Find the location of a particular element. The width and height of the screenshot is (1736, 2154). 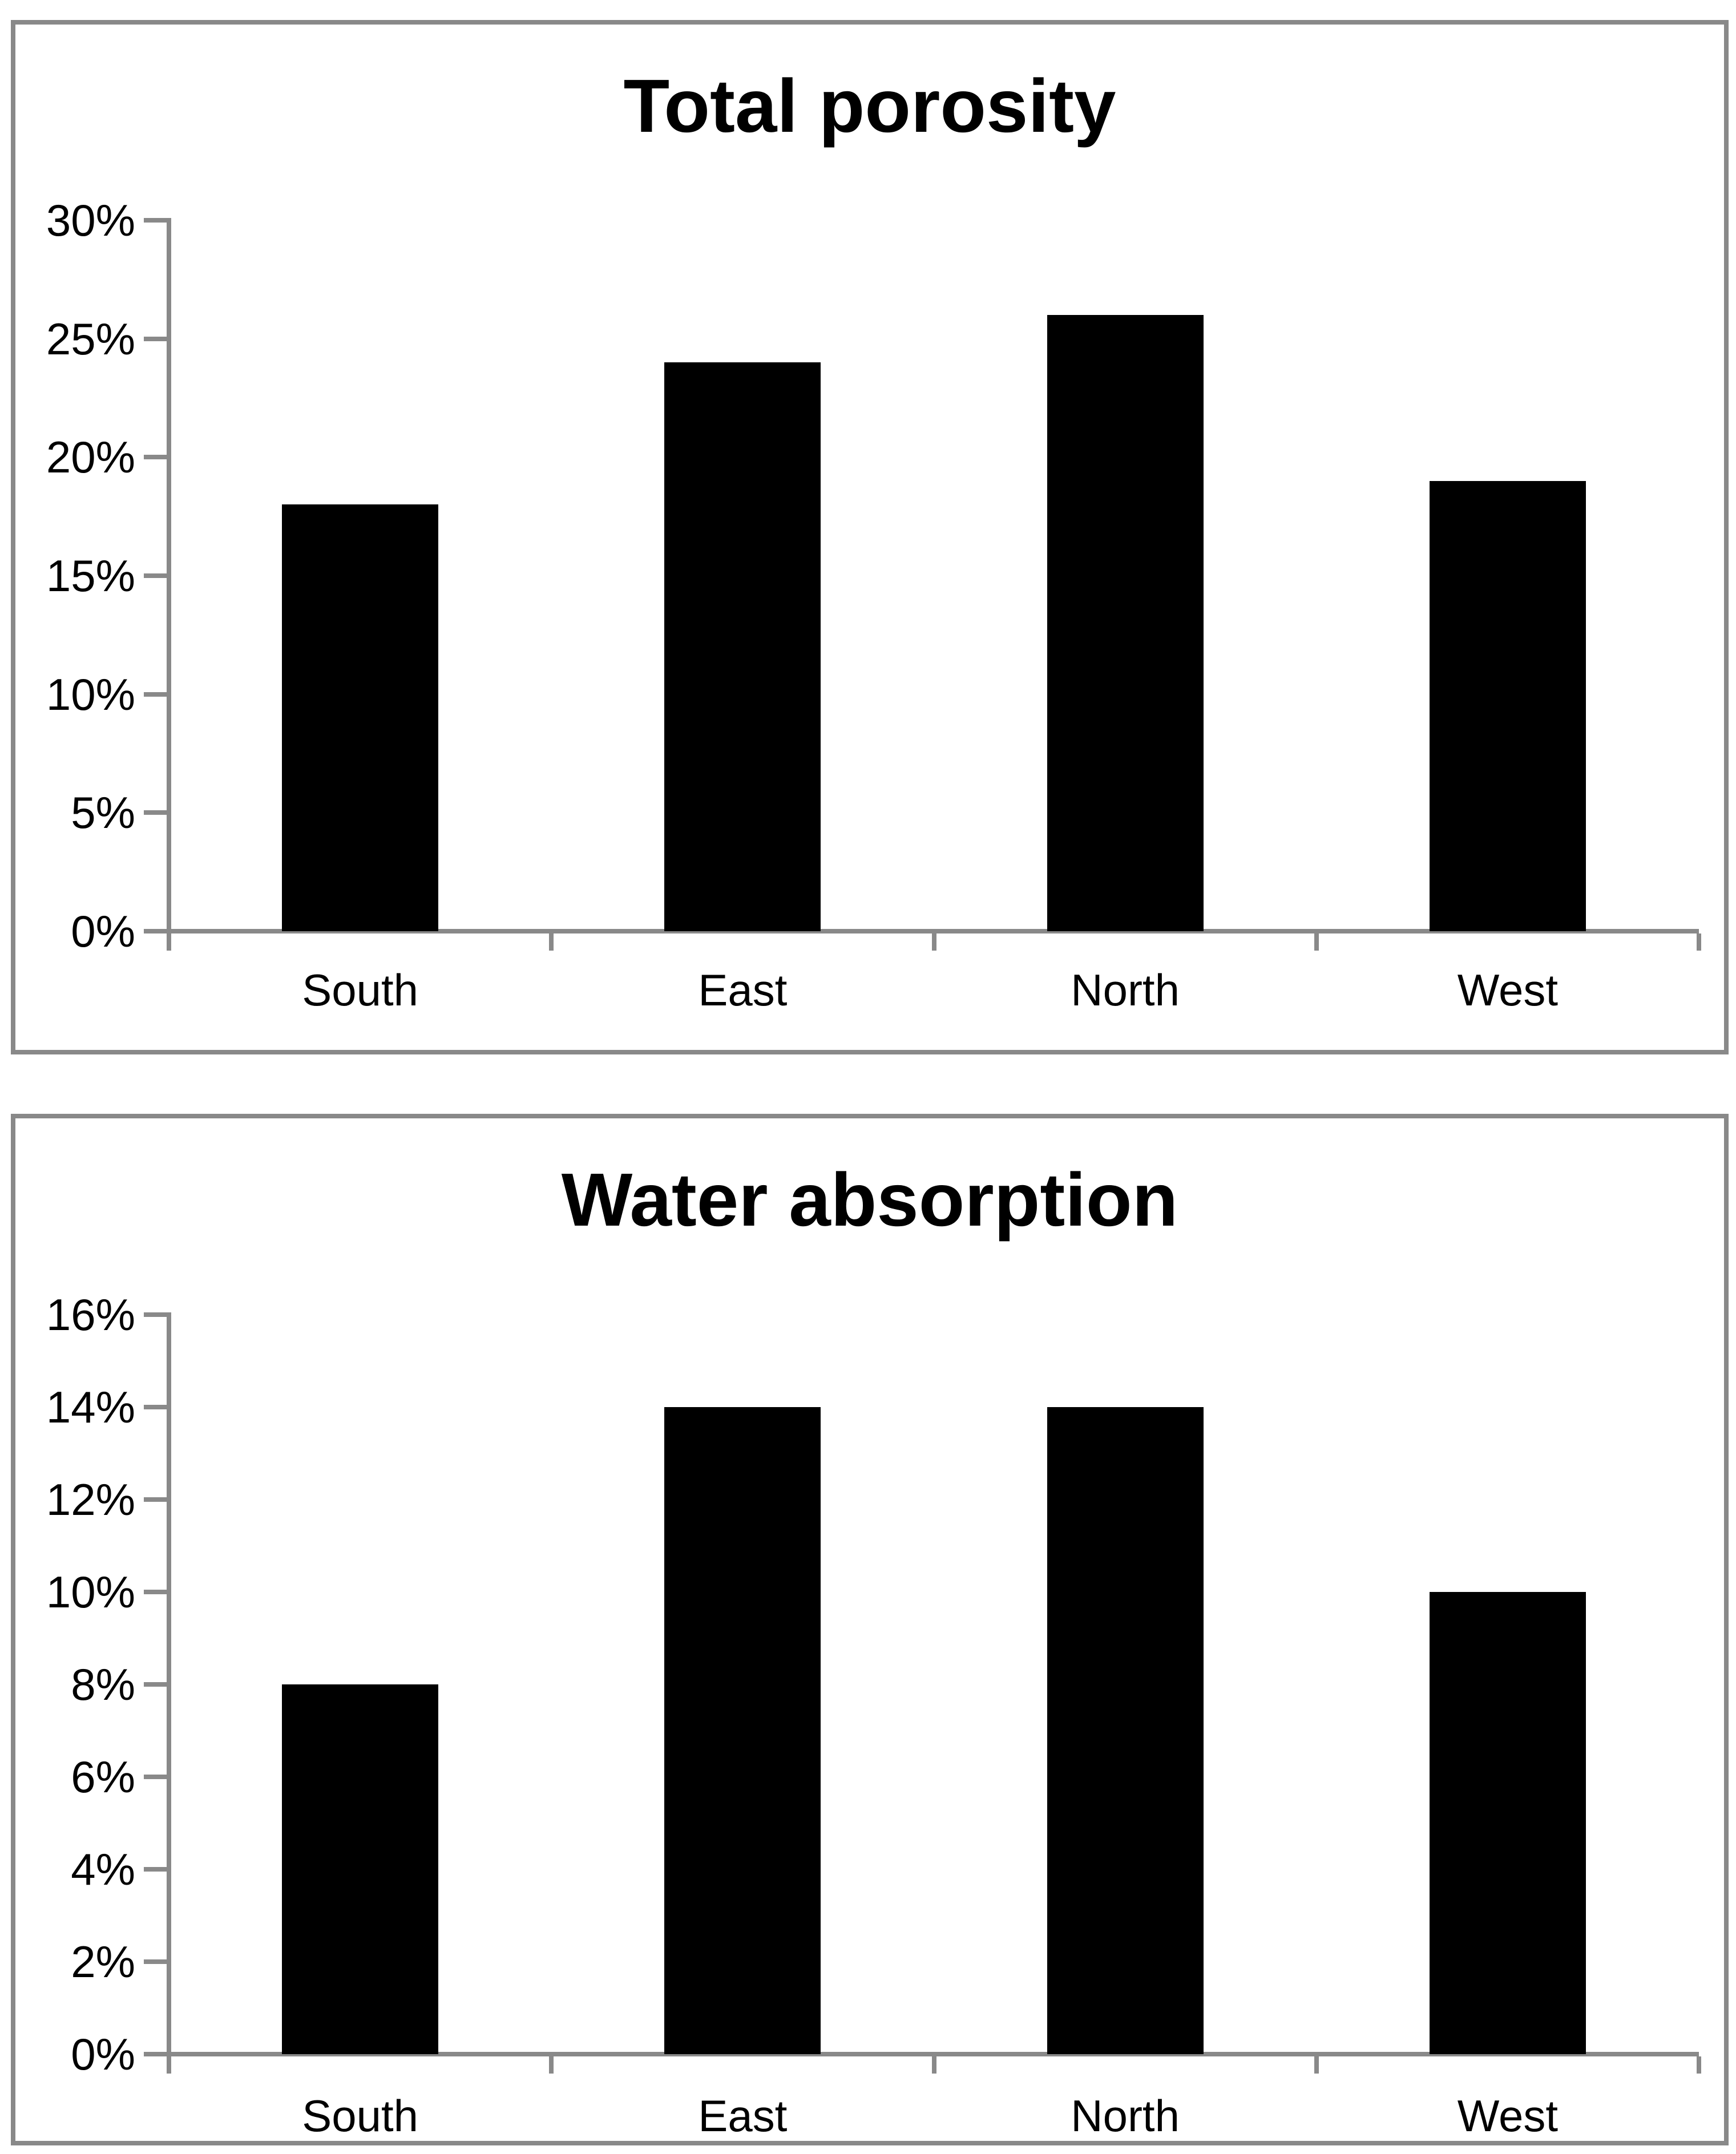

y-tick-label: 16% is located at coordinates (90, 1315).